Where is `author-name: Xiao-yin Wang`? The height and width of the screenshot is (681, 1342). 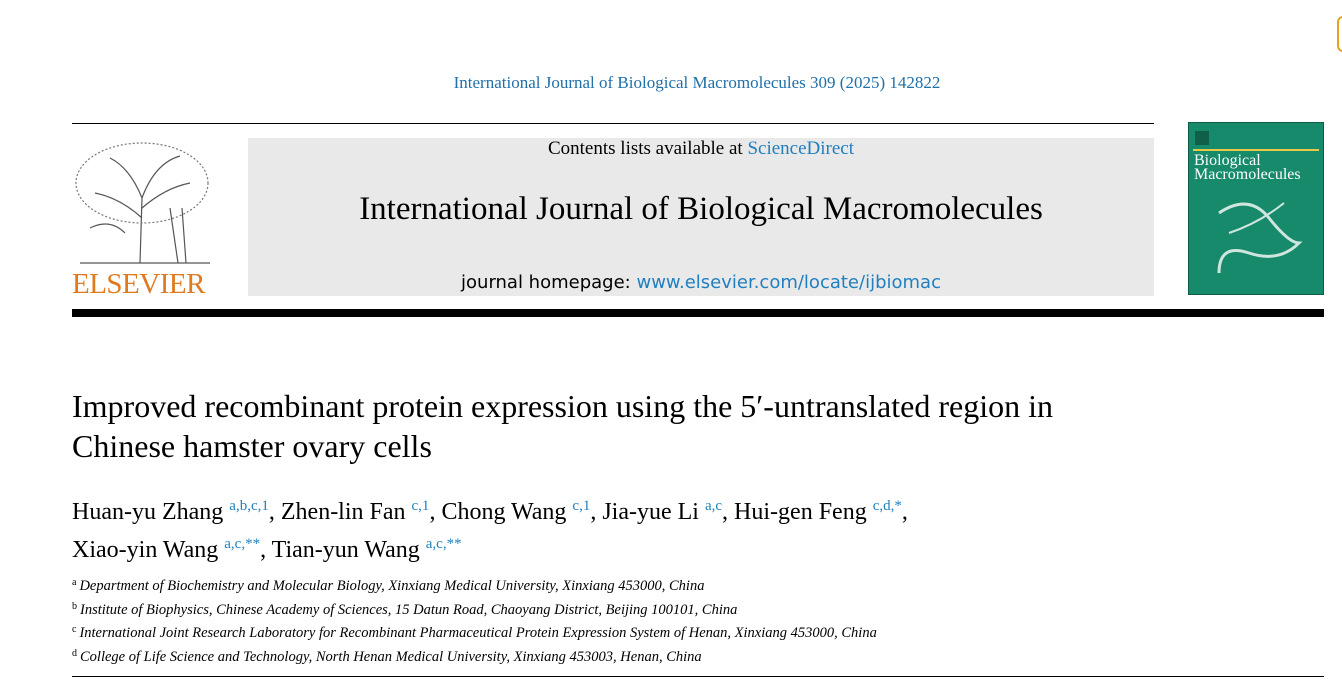 author-name: Xiao-yin Wang is located at coordinates (145, 550).